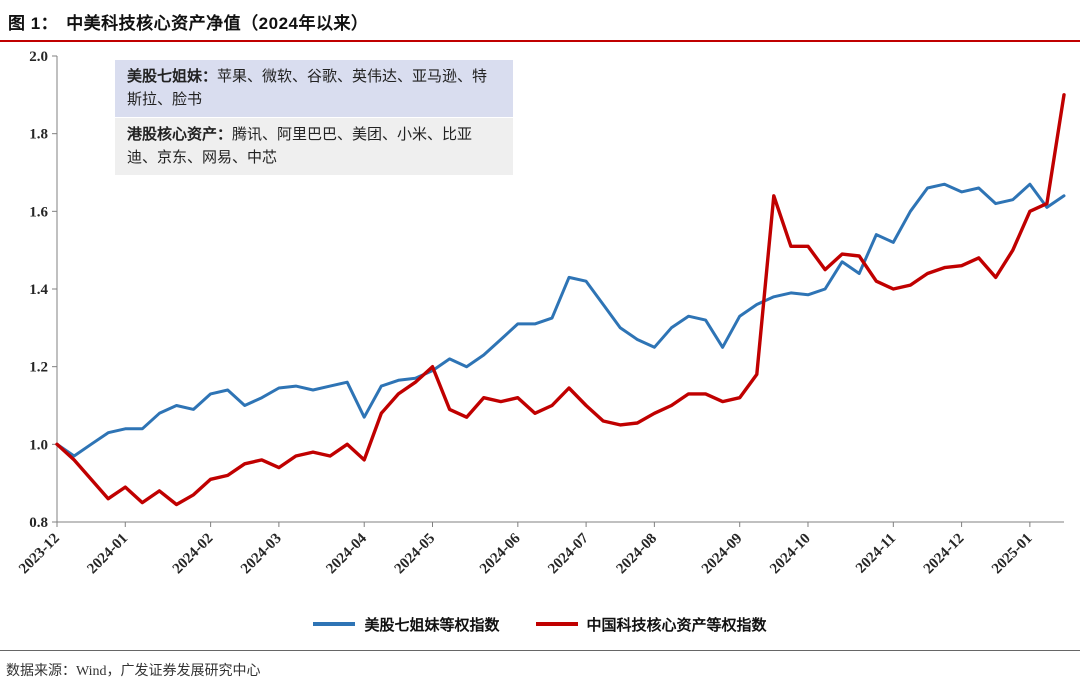 This screenshot has height=685, width=1080. I want to click on figure-label: 图 1：, so click(33, 23).